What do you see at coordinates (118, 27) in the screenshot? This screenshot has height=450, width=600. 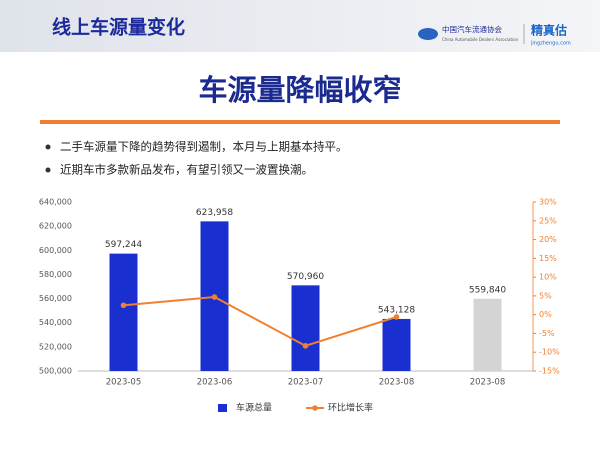 I see `header-title: 线上车源量变化` at bounding box center [118, 27].